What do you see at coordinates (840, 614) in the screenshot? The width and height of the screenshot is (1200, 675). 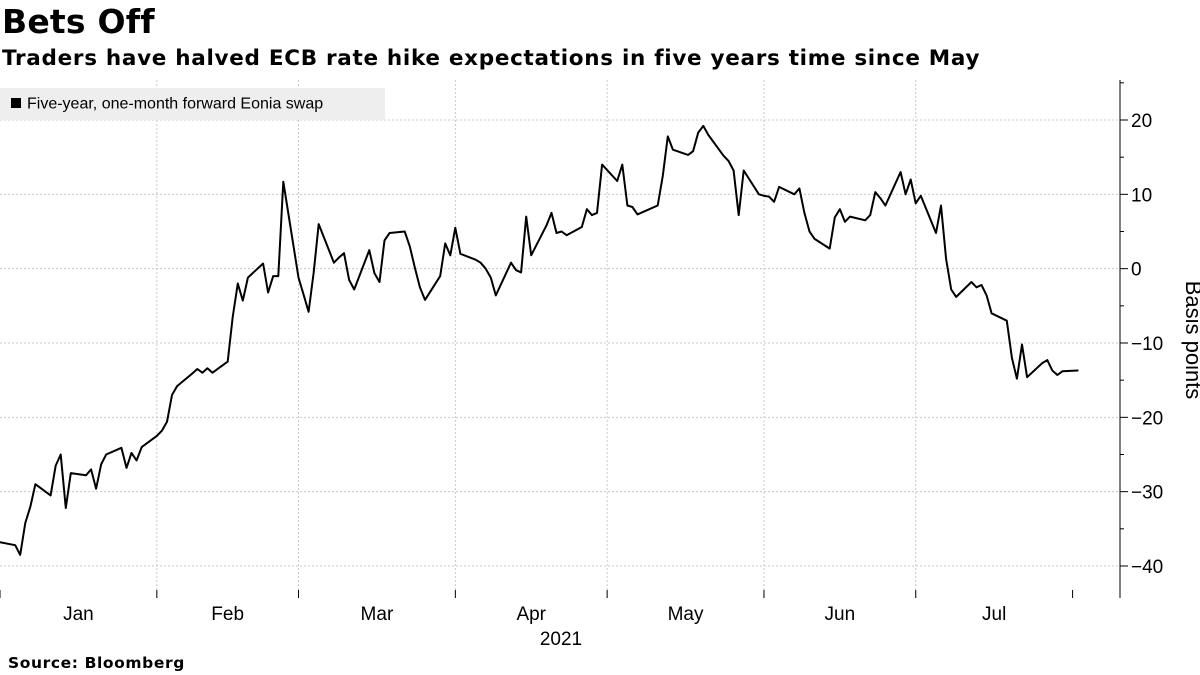 I see `x-tick-label: Jun` at bounding box center [840, 614].